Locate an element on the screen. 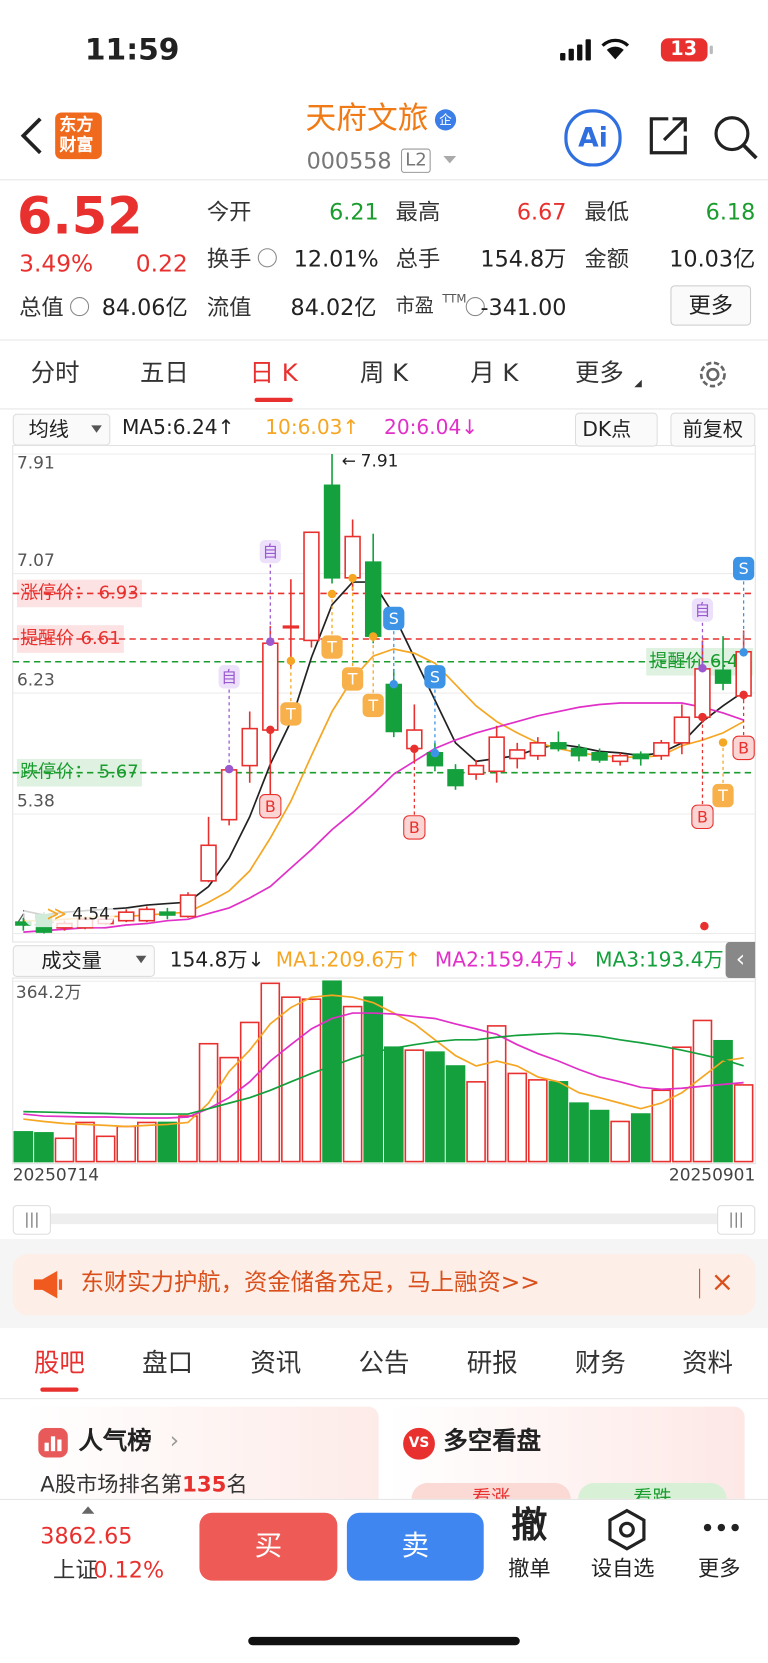 The width and height of the screenshot is (768, 1663). section-tab: 股吧 is located at coordinates (59, 1363).